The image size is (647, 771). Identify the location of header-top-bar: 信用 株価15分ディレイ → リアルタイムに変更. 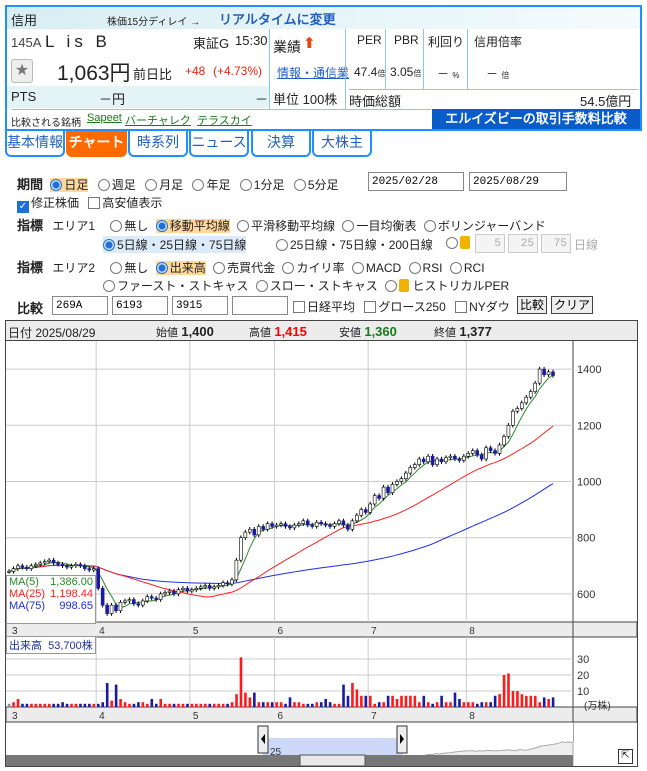
(323, 18).